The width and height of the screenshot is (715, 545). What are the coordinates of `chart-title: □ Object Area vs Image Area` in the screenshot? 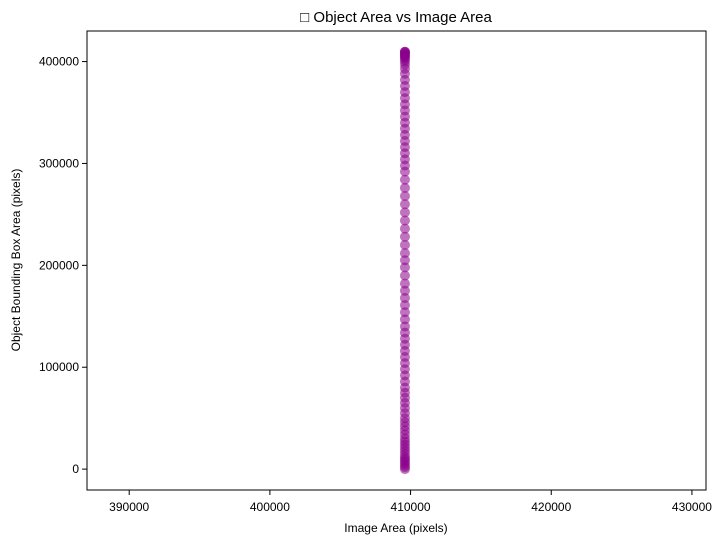 It's located at (396, 17).